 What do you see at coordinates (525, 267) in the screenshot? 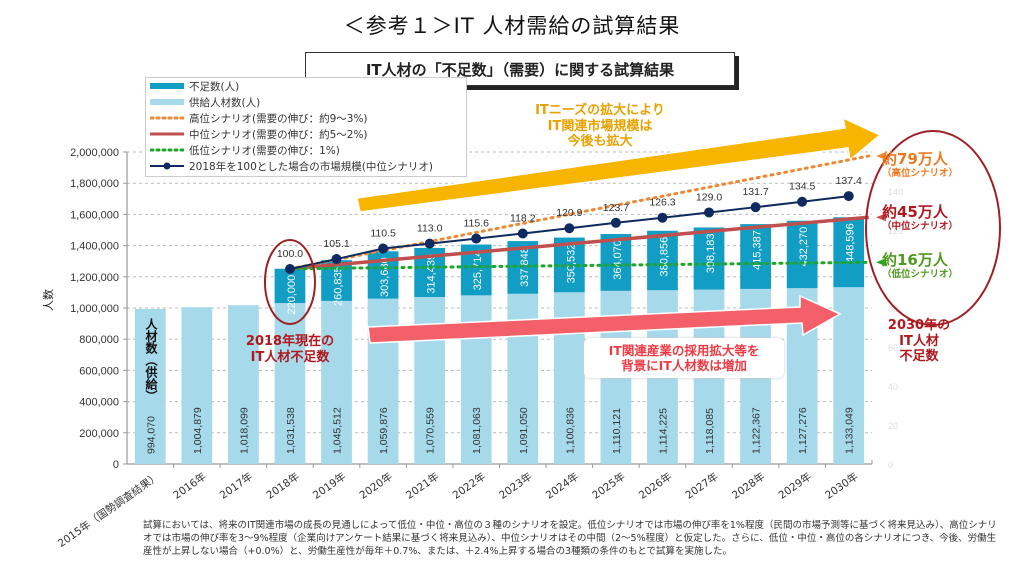
I see `bar-shortage-label: 337,848` at bounding box center [525, 267].